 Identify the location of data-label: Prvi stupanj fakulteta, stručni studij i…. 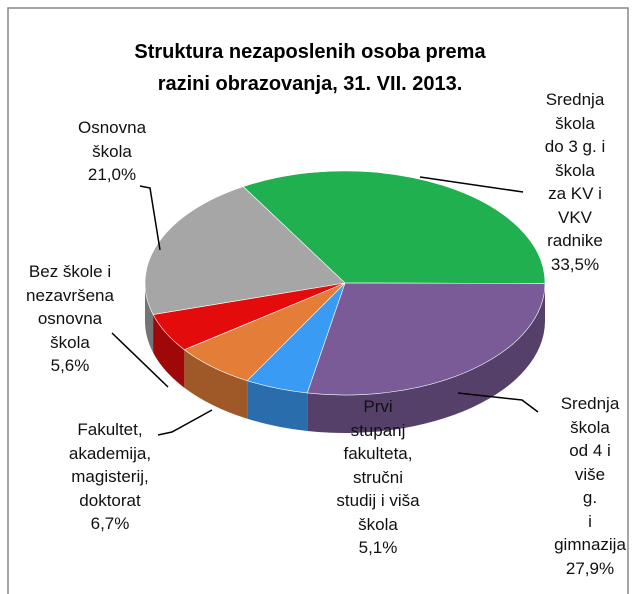
(377, 477).